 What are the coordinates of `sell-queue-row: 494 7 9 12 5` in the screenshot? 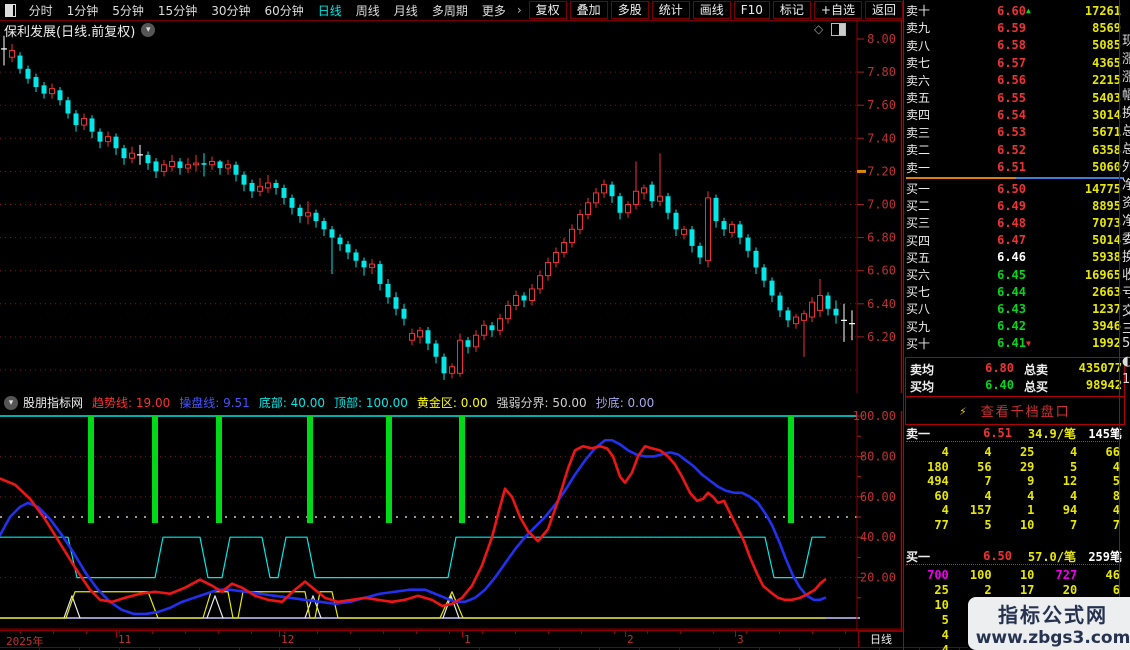 It's located at (1013, 481).